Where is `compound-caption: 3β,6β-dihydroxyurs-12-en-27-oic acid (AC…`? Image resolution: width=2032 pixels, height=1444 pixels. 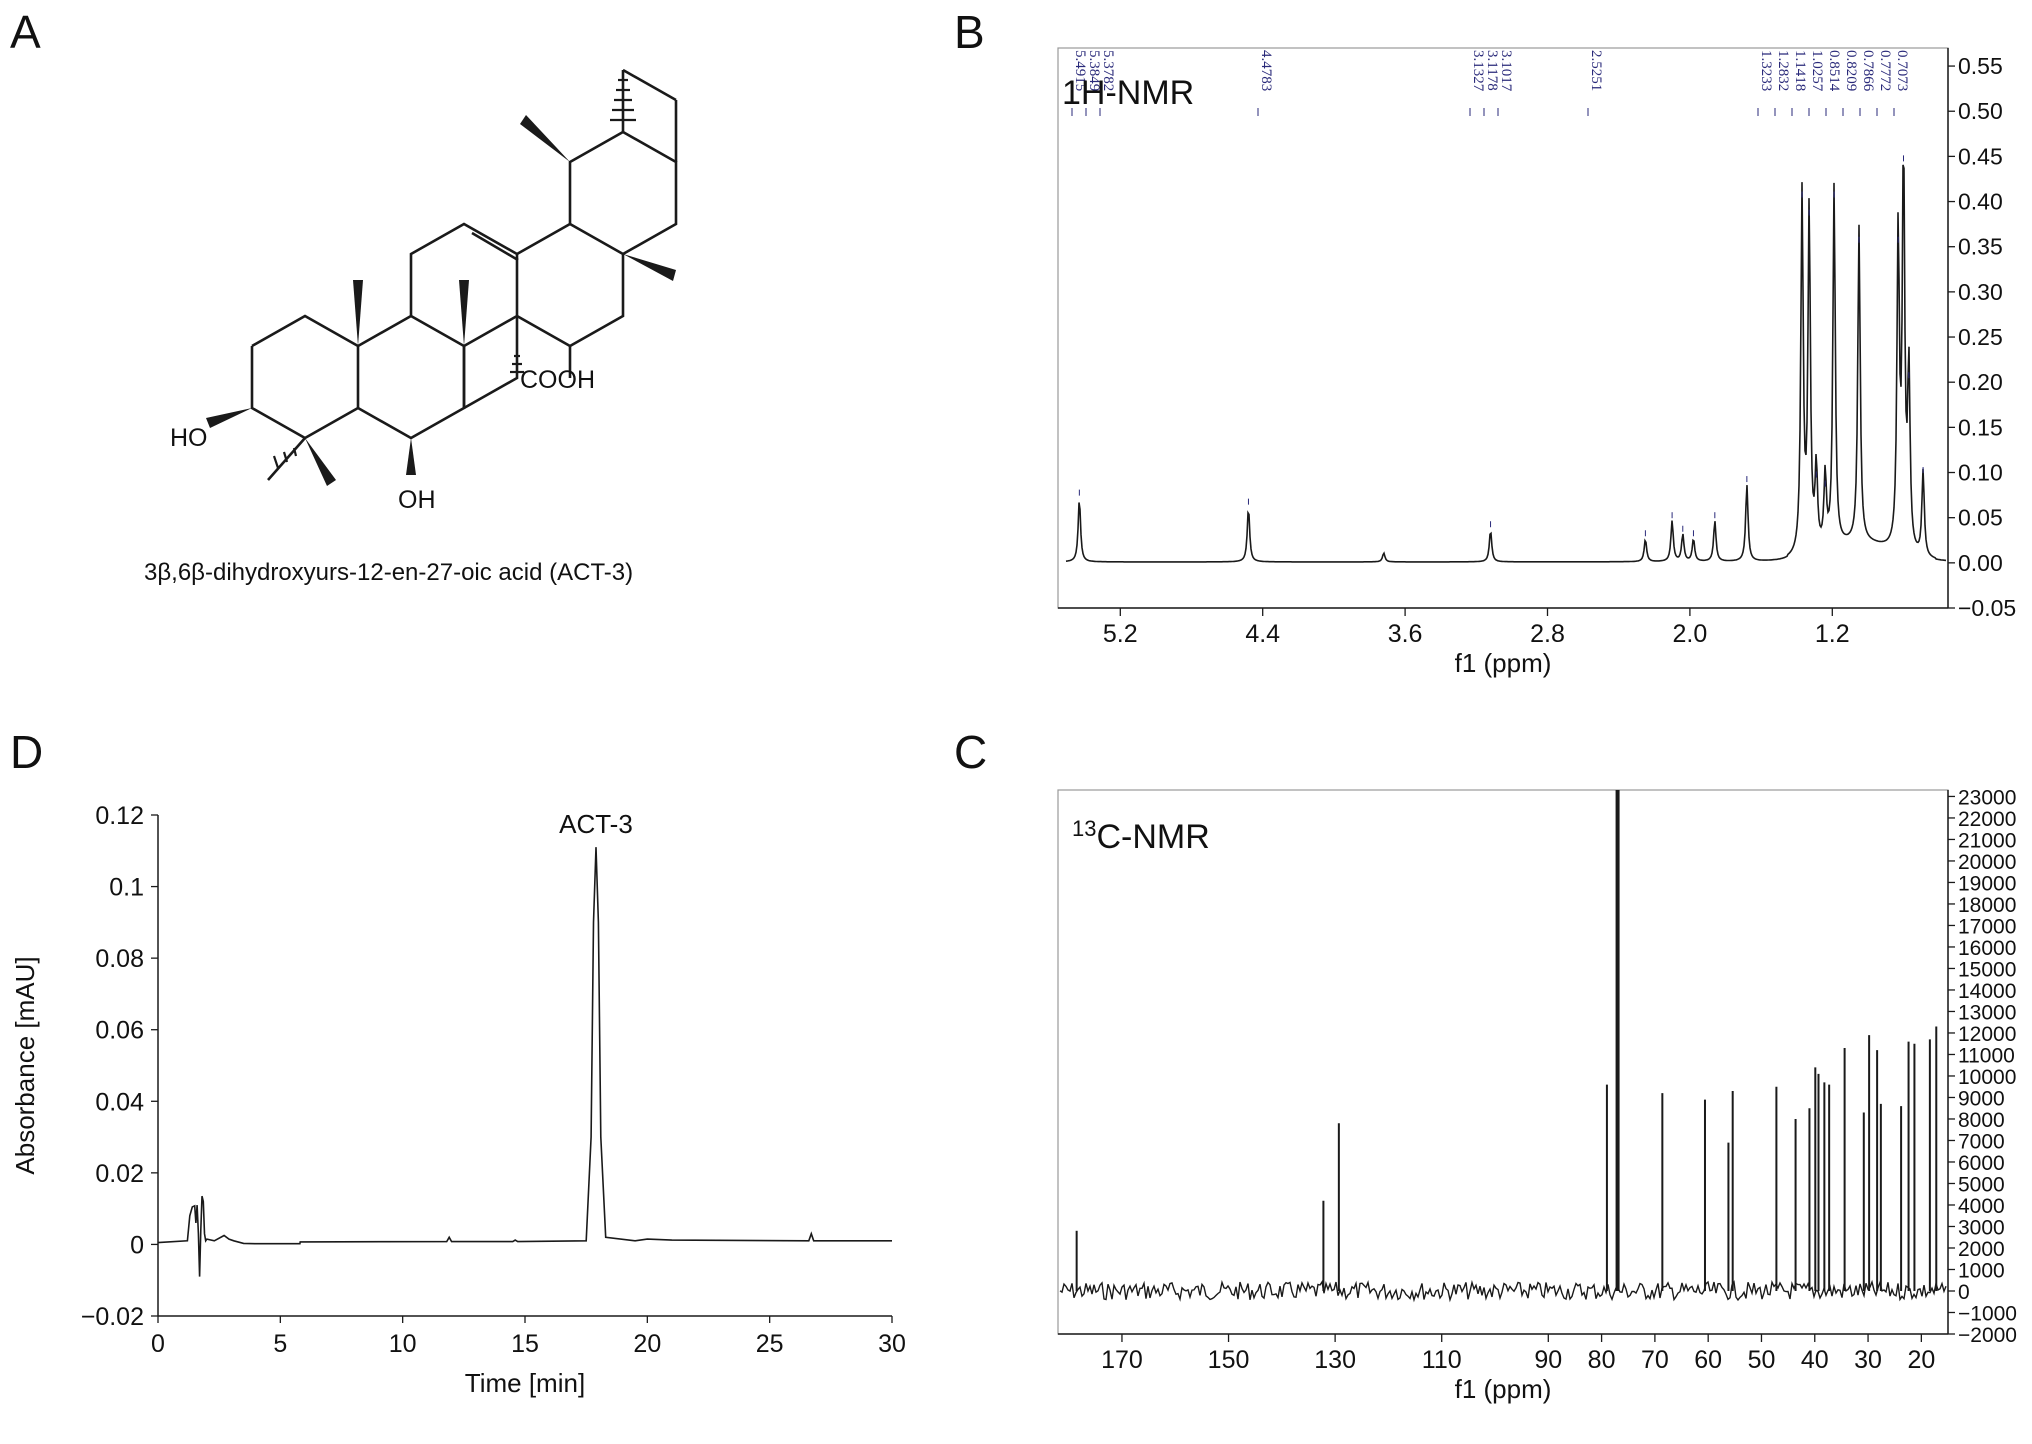
compound-caption: 3β,6β-dihydroxyurs-12-en-27-oic acid (AC… is located at coordinates (388, 572).